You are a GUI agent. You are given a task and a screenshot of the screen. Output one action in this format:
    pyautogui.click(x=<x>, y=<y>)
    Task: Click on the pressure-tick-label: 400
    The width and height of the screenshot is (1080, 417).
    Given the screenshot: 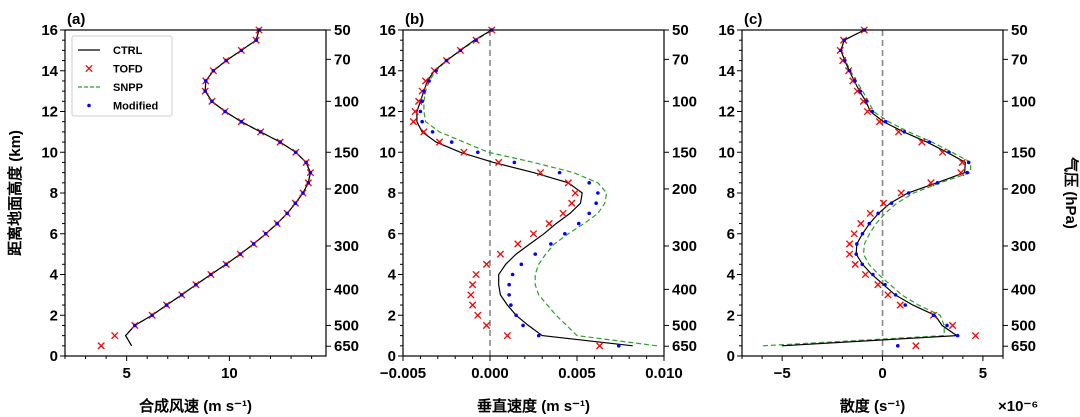 What is the action you would take?
    pyautogui.click(x=1023, y=289)
    